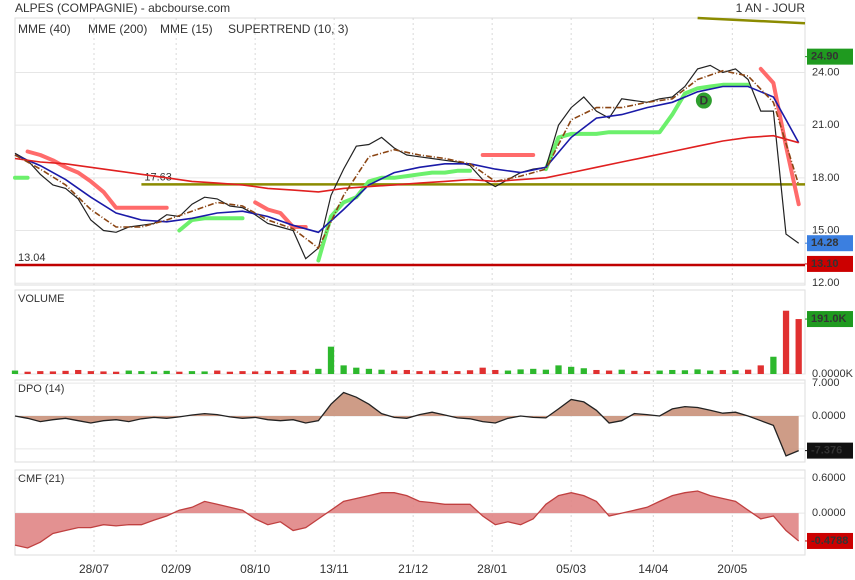  What do you see at coordinates (826, 451) in the screenshot?
I see `value-badge-label: -7.376` at bounding box center [826, 451].